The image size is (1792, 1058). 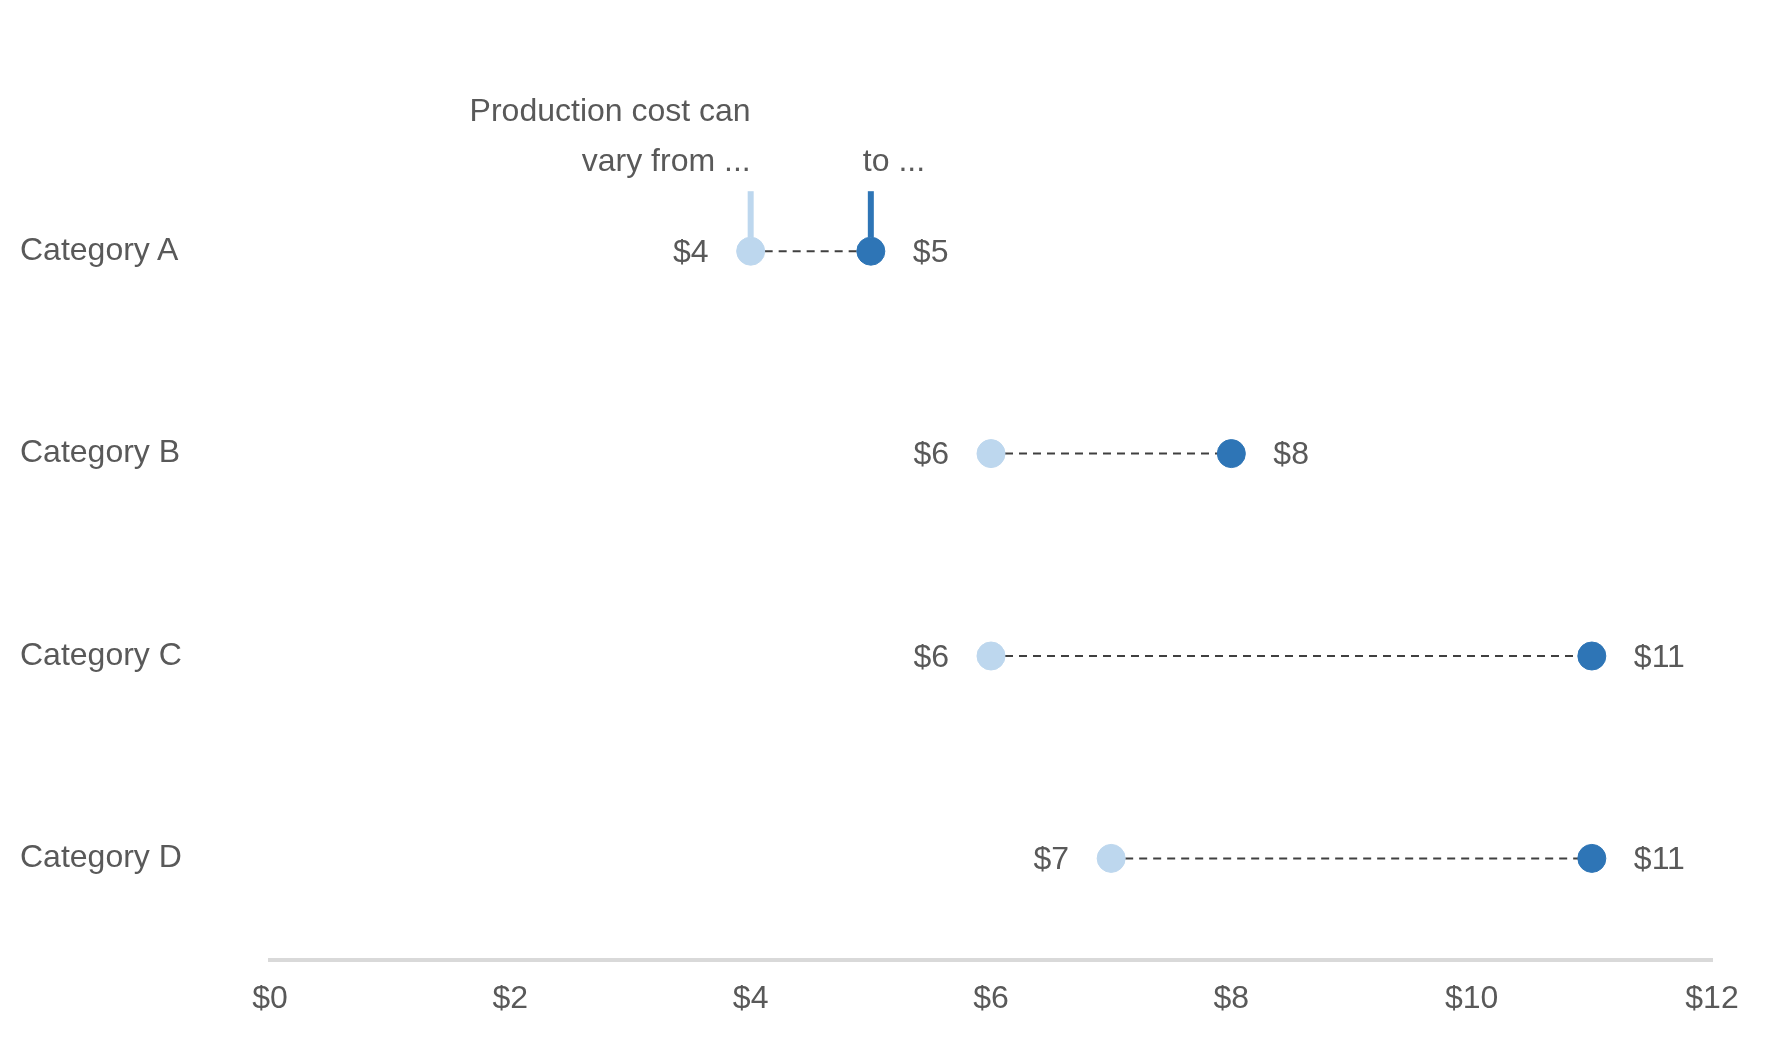 I want to click on x-tick-label: $0, so click(x=270, y=996).